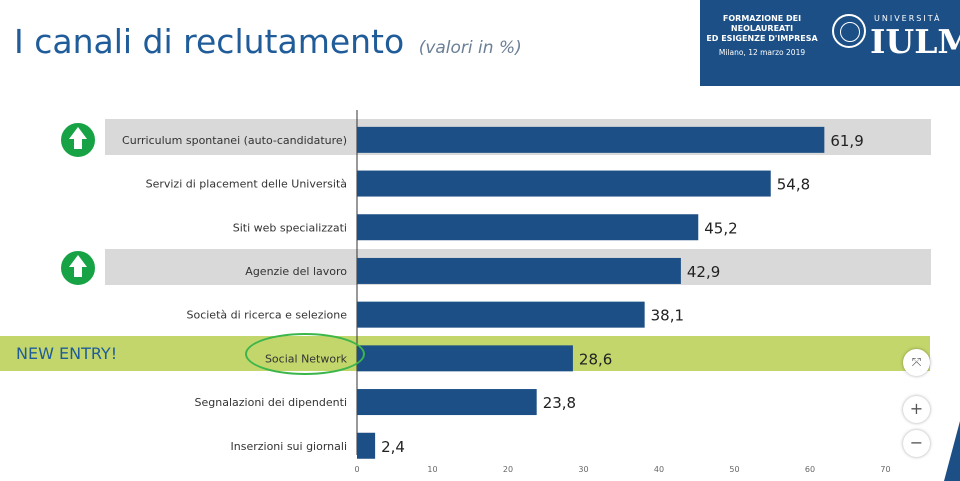  Describe the element at coordinates (393, 447) in the screenshot. I see `value-label: 2,4` at that location.